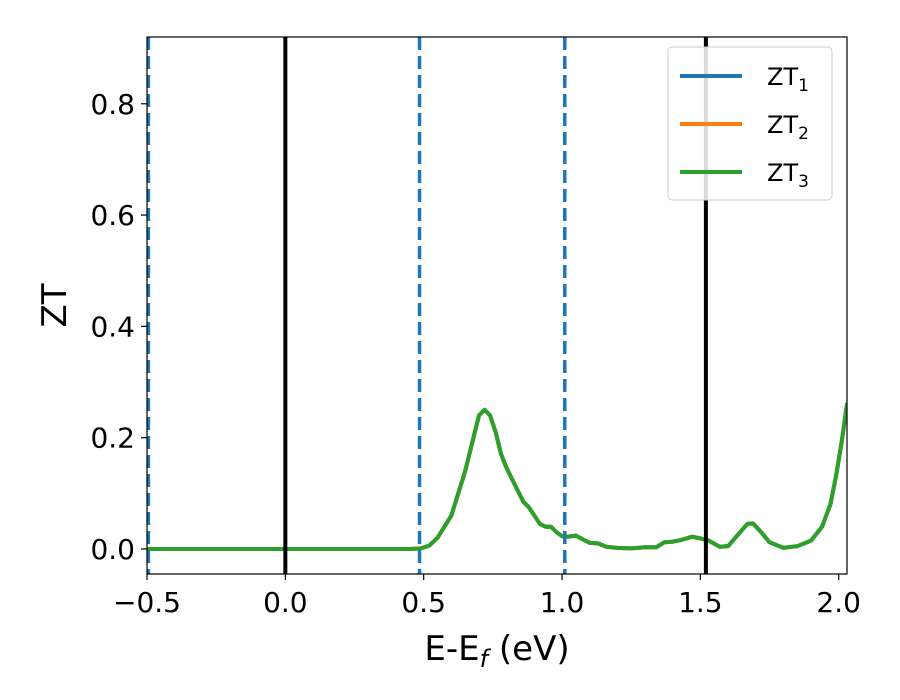 The width and height of the screenshot is (900, 700). What do you see at coordinates (147, 602) in the screenshot?
I see `x-tick-label: −0.5` at bounding box center [147, 602].